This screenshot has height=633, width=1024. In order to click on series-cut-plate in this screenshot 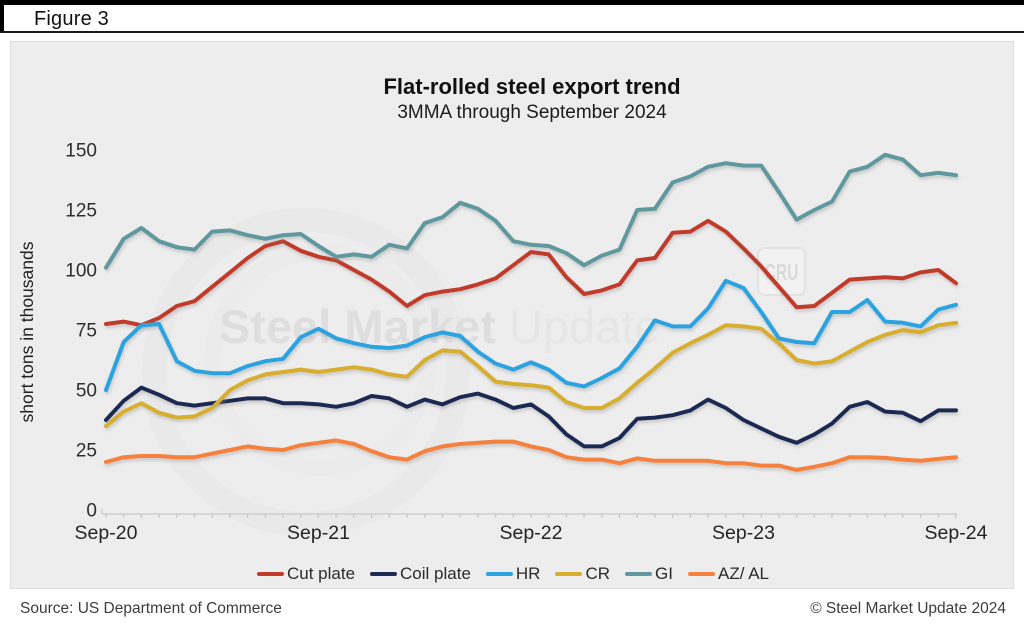, I will do `click(531, 273)`.